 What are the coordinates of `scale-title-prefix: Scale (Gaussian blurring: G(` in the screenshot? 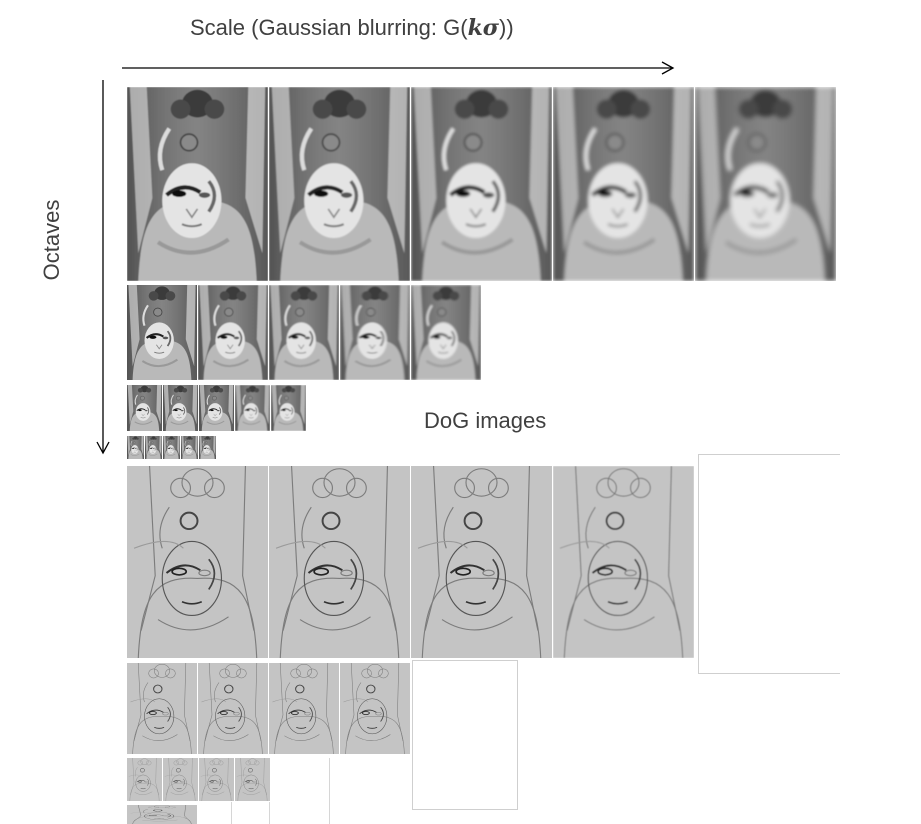 It's located at (329, 27).